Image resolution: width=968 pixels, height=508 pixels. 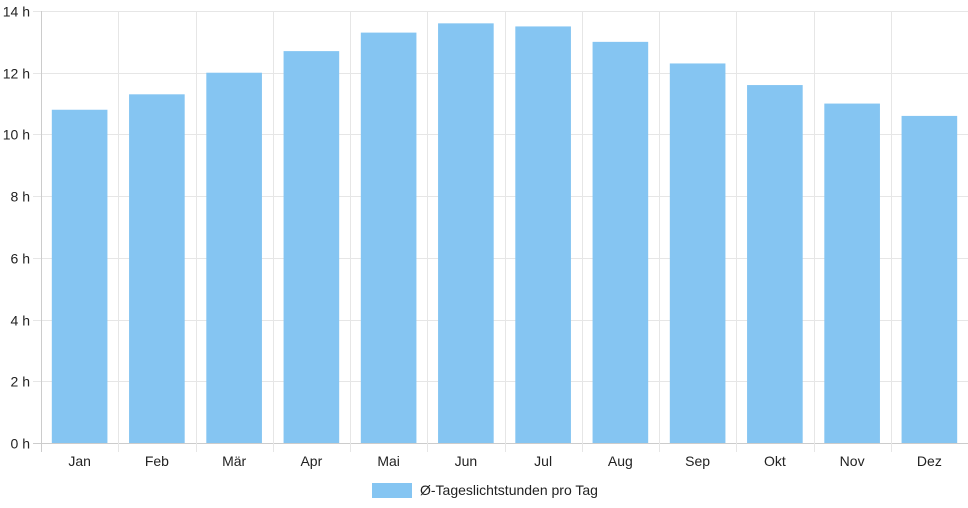 I want to click on bar-jan, so click(x=79, y=276).